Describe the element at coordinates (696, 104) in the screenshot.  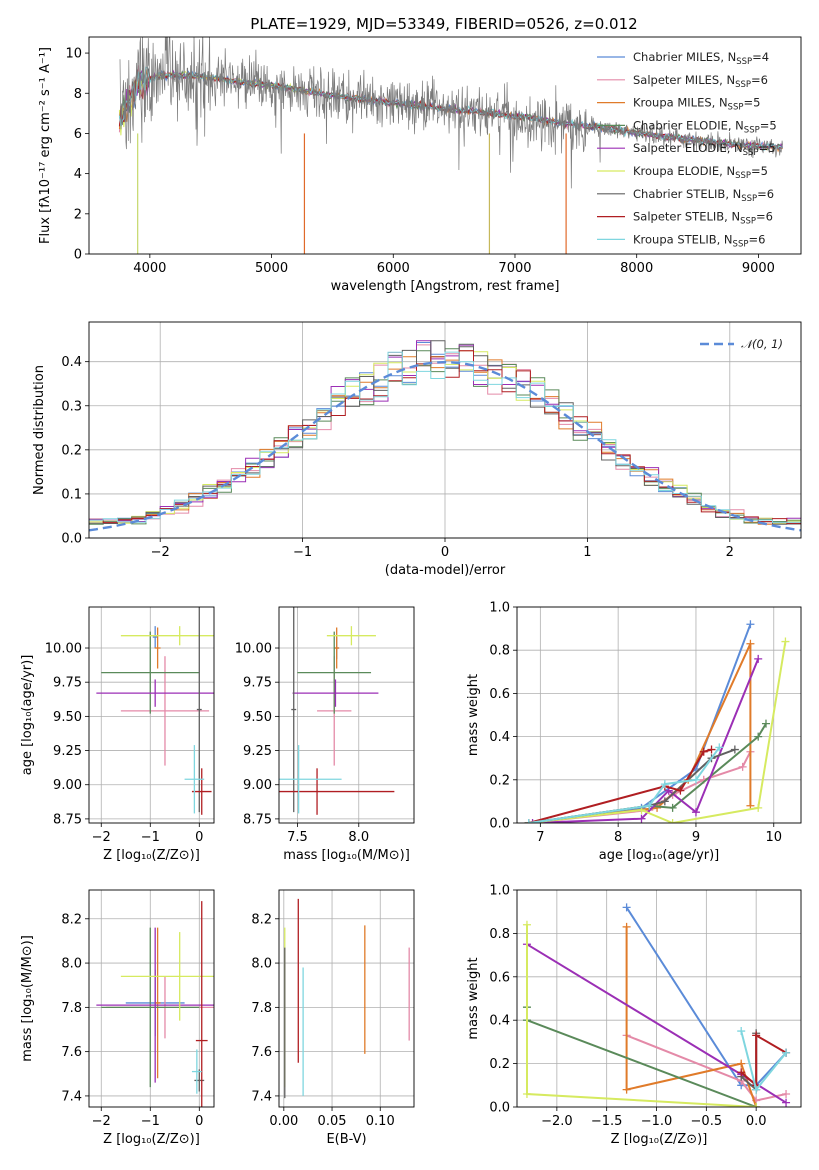
I see `legend-label: Kroupa MILES, NSSP=5` at that location.